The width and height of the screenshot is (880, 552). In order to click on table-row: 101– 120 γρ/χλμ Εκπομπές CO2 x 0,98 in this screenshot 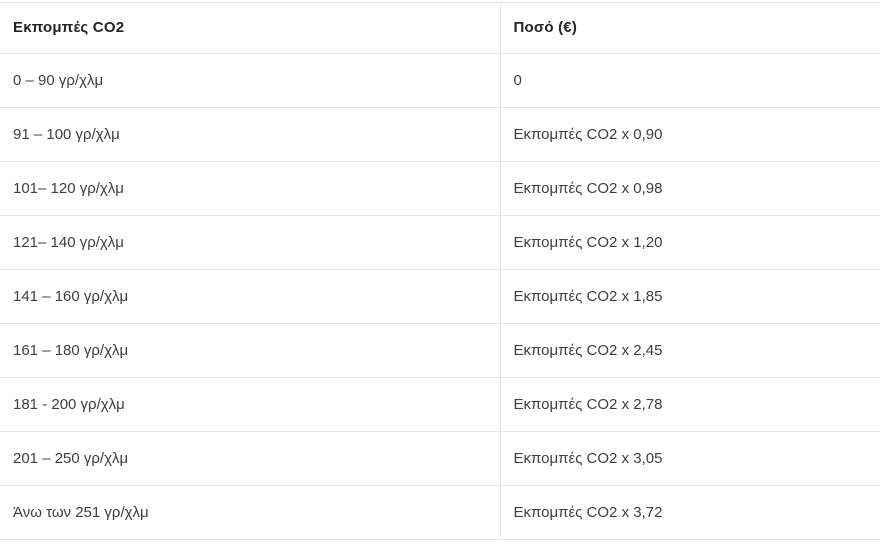, I will do `click(440, 188)`.